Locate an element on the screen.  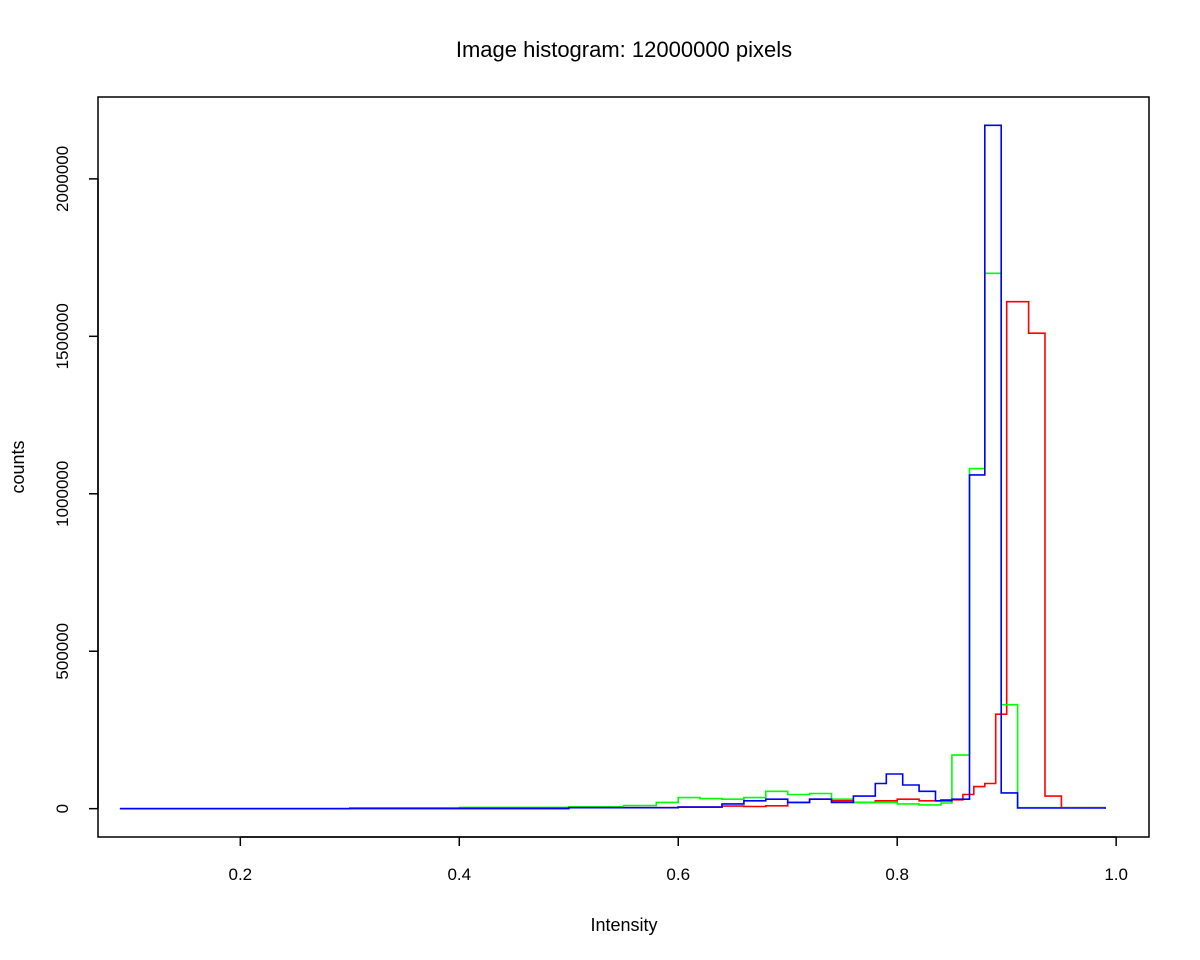
y-axis: 0 500000 1000000 1500000 2000000 is located at coordinates (76, 479).